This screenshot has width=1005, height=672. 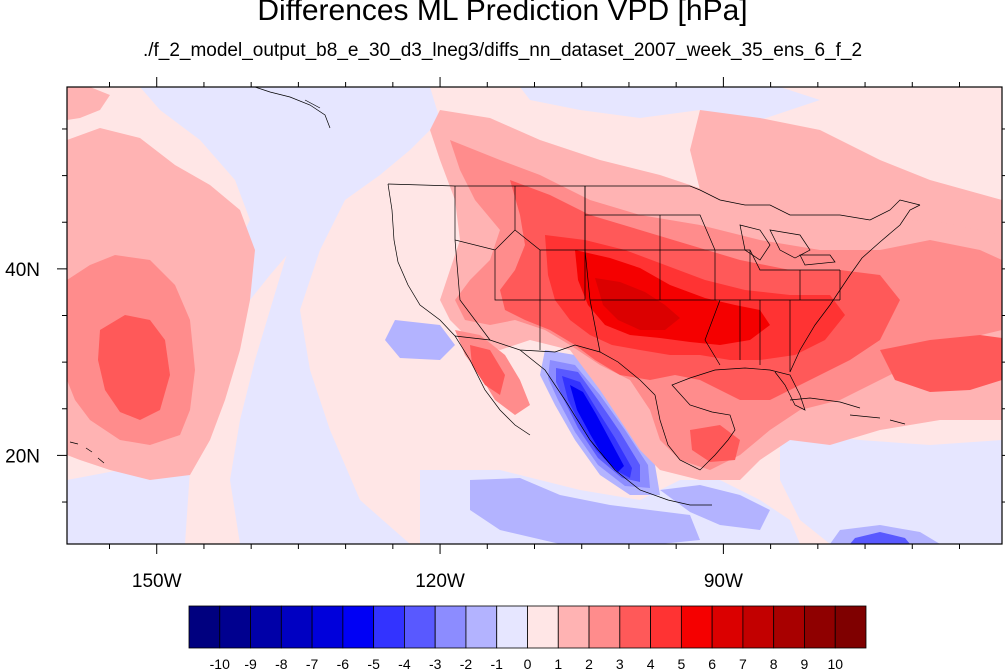 I want to click on contour-neg-4-caribbean-south, so click(x=880, y=538).